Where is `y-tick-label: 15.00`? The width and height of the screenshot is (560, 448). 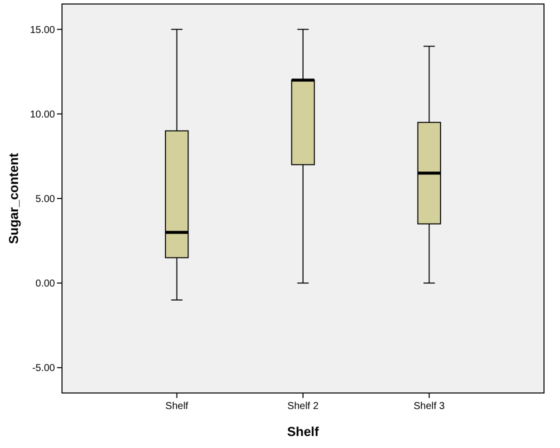 y-tick-label: 15.00 is located at coordinates (43, 30).